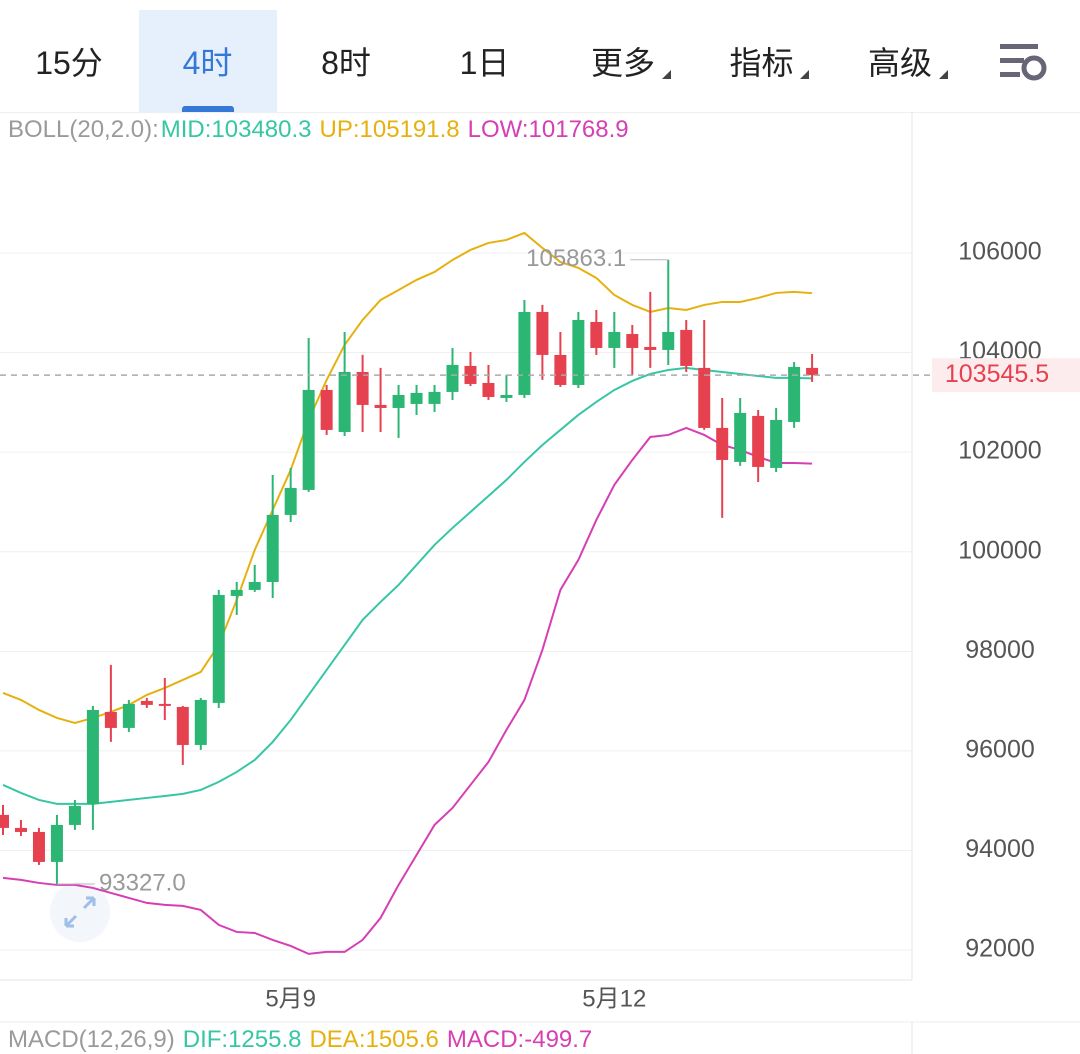 Image resolution: width=1080 pixels, height=1054 pixels. Describe the element at coordinates (623, 61) in the screenshot. I see `tab: 更多` at that location.